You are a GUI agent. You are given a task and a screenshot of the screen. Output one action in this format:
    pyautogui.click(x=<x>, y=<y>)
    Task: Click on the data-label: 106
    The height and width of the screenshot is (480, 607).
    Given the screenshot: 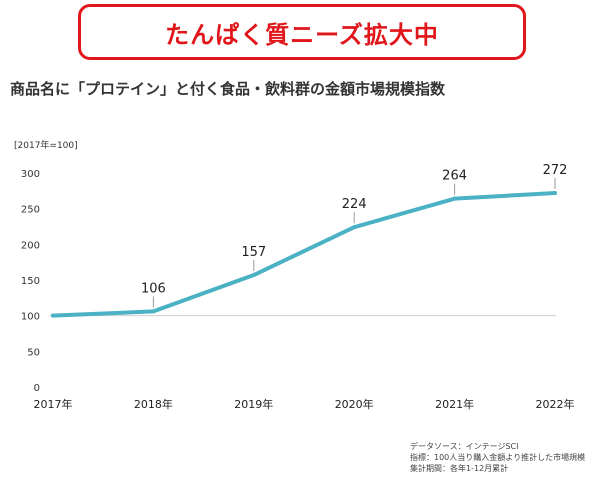 What is the action you would take?
    pyautogui.click(x=153, y=288)
    